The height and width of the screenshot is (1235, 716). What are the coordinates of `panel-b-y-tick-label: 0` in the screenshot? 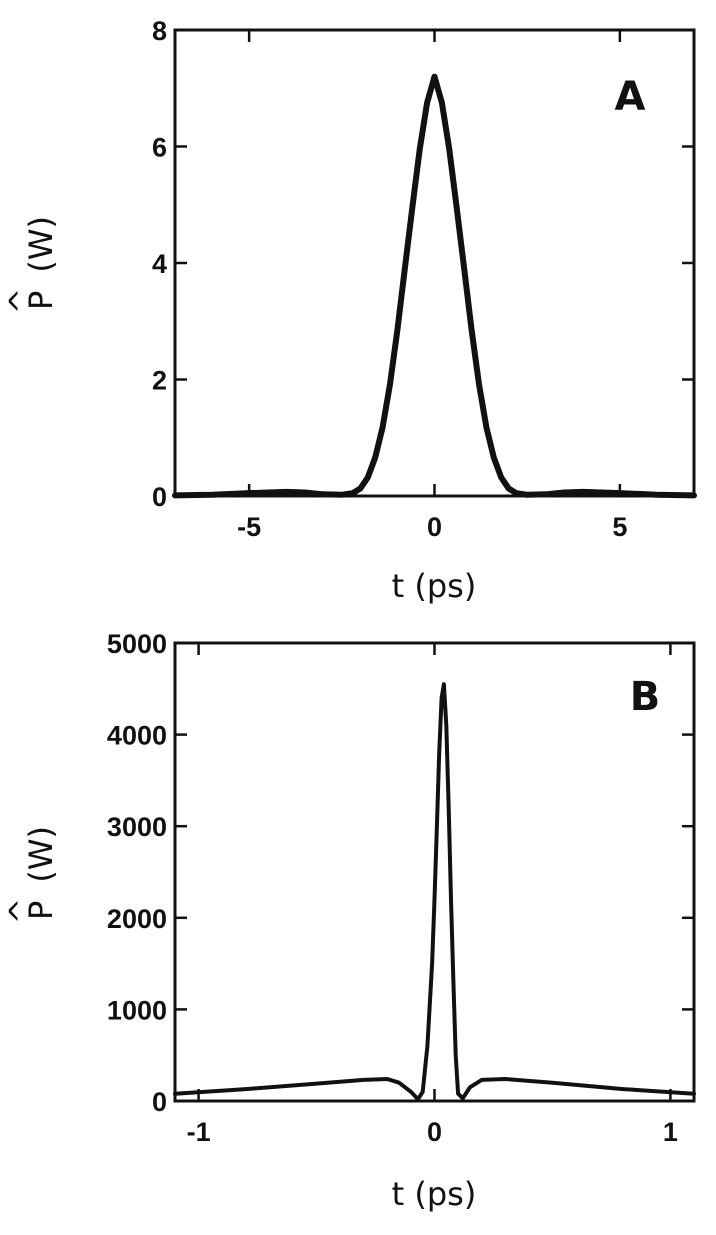 It's located at (159, 1102).